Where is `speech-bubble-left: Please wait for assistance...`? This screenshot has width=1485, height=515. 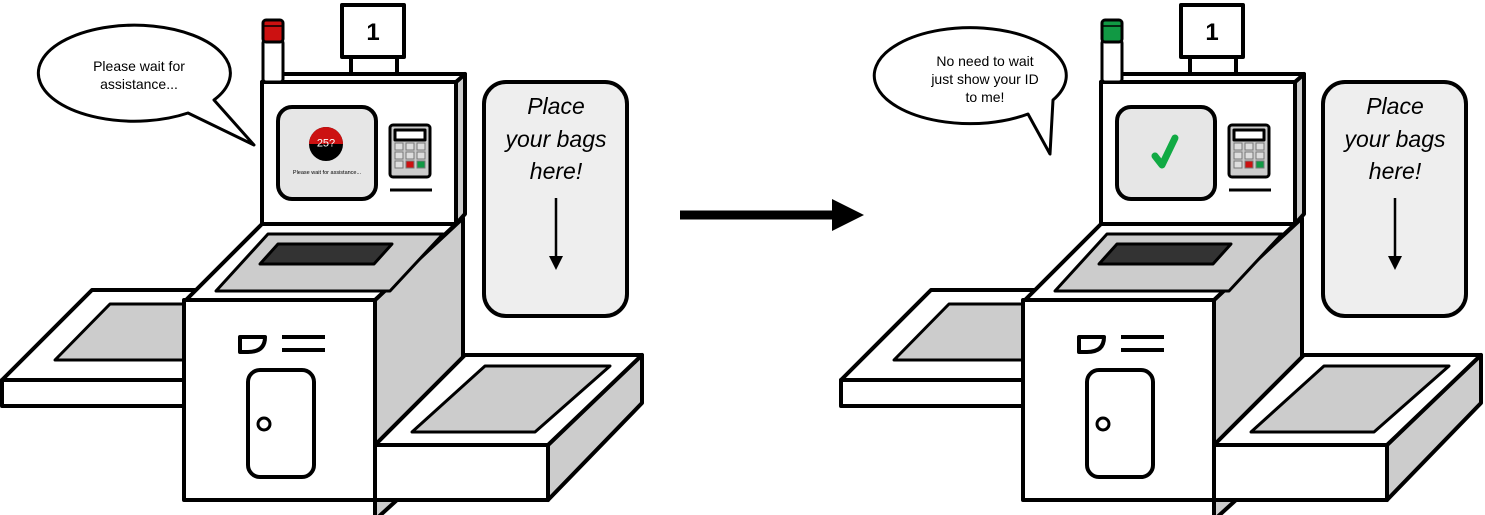 speech-bubble-left: Please wait for assistance... is located at coordinates (146, 85).